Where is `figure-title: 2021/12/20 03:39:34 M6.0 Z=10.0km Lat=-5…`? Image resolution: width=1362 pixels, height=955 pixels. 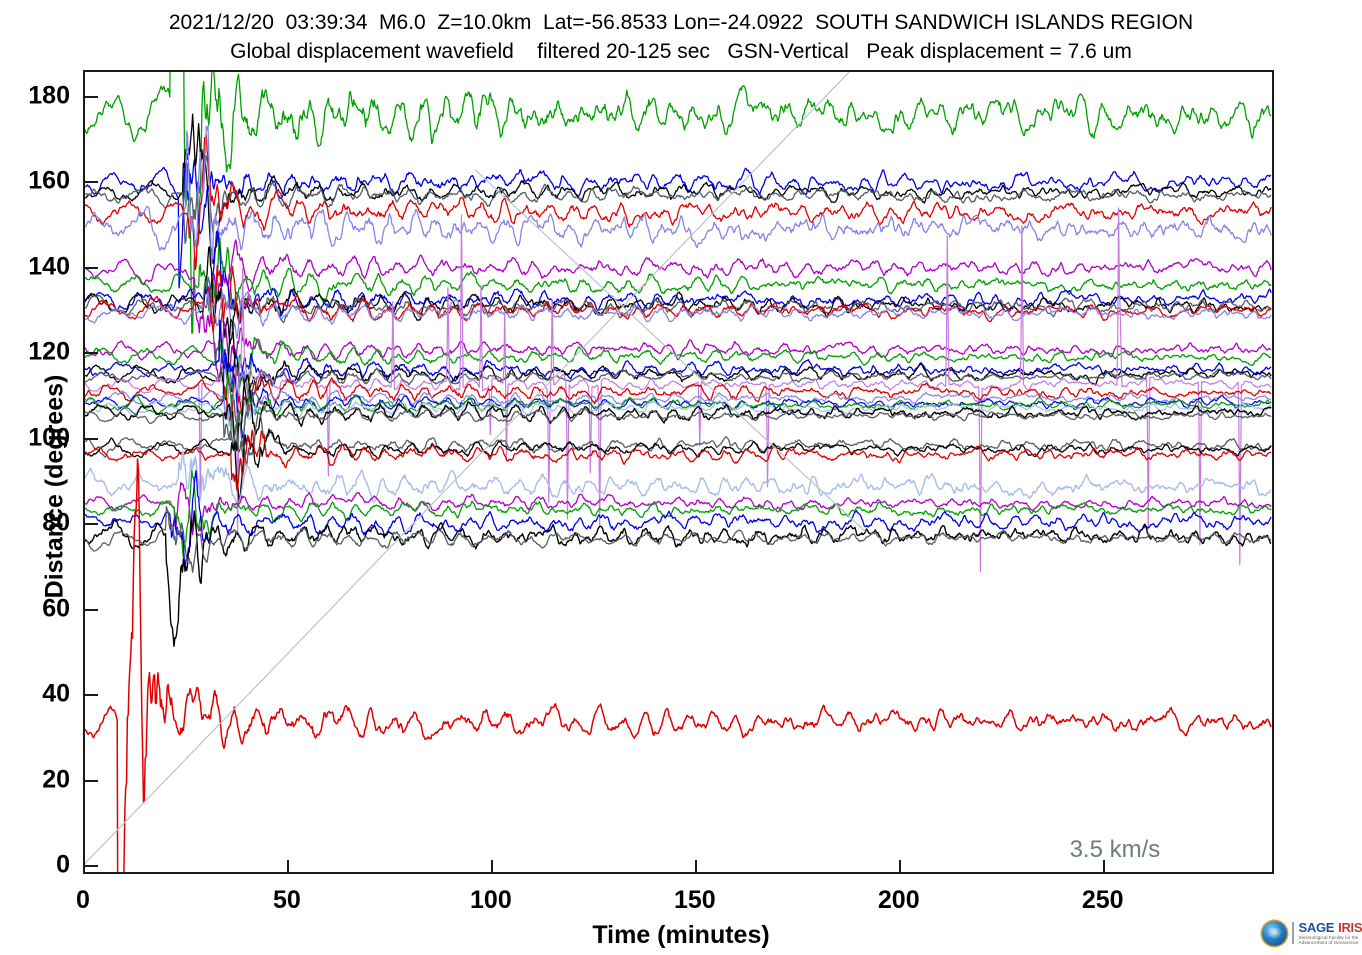 figure-title: 2021/12/20 03:39:34 M6.0 Z=10.0km Lat=-5… is located at coordinates (681, 37).